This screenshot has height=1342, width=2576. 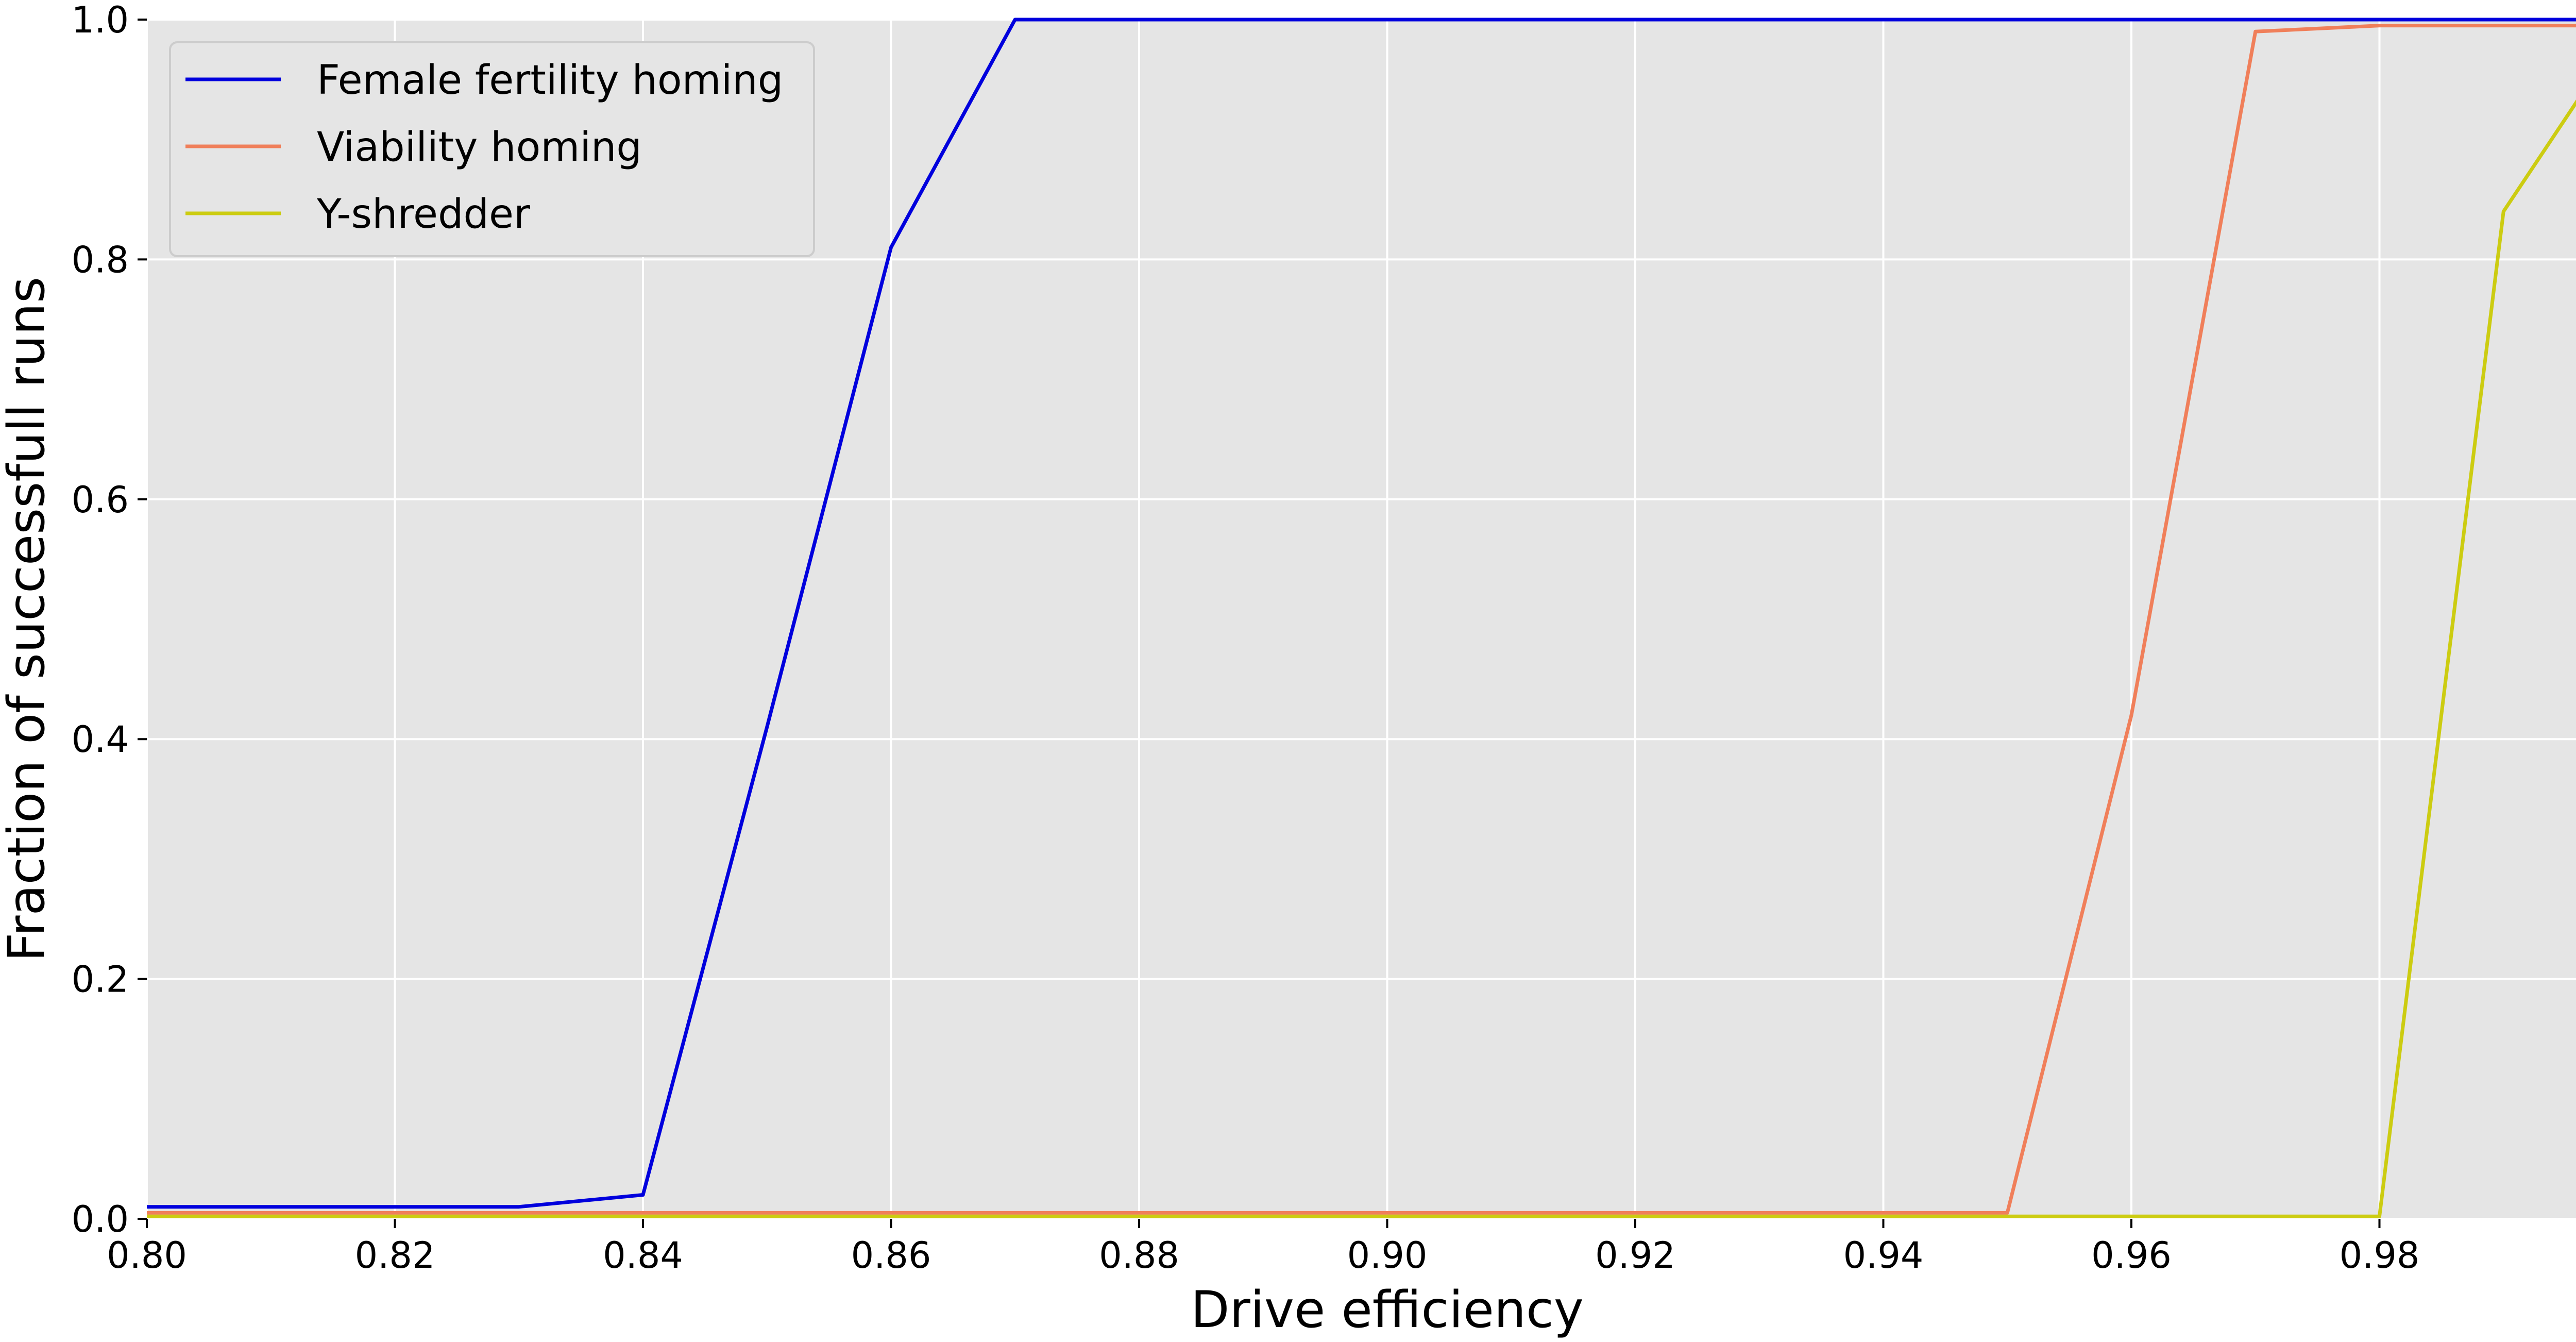 What do you see at coordinates (2131, 1255) in the screenshot?
I see `x-tick-label: 0.96` at bounding box center [2131, 1255].